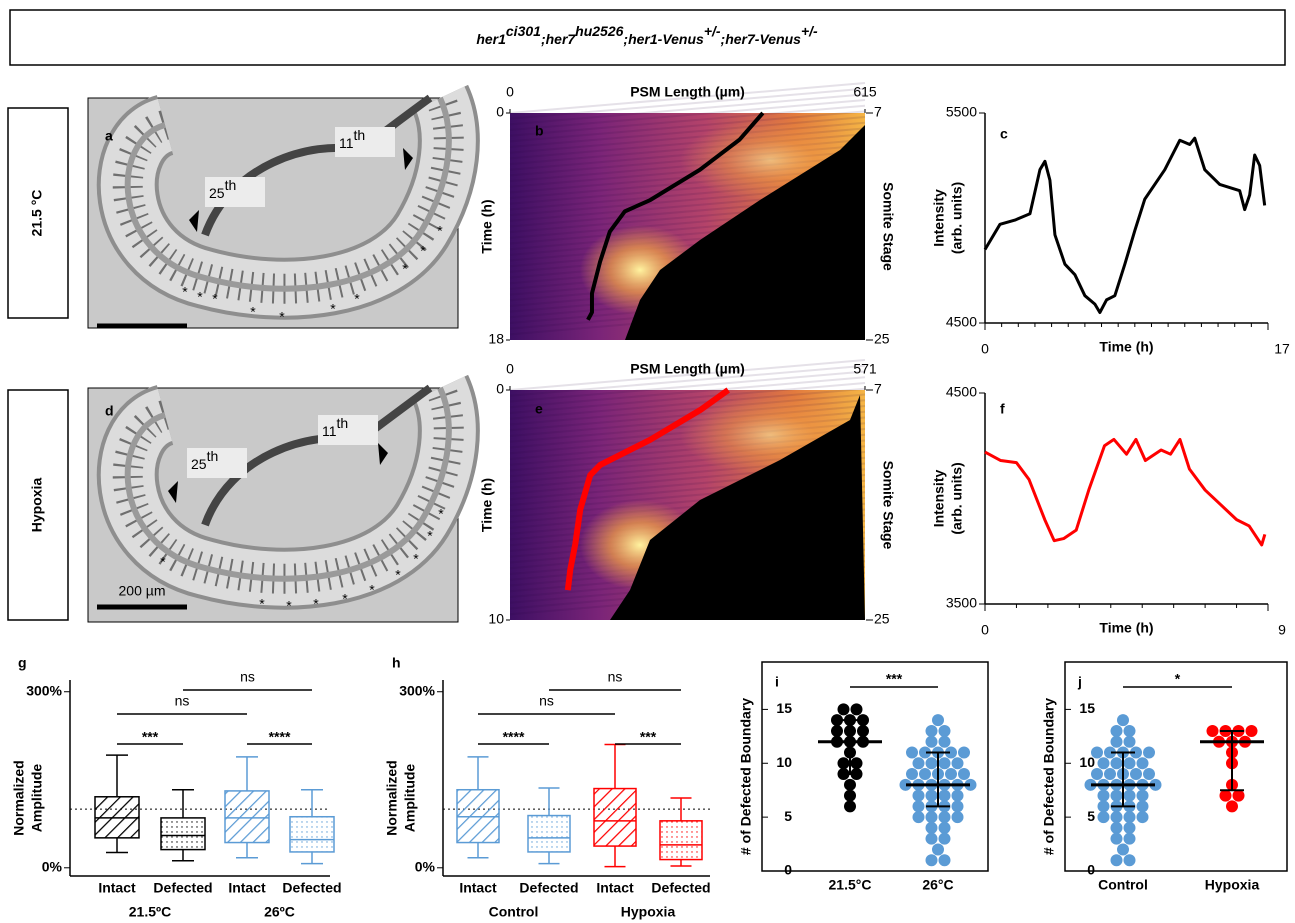 Image resolution: width=1295 pixels, height=923 pixels. Describe the element at coordinates (939, 218) in the screenshot. I see `y-axis-title: Intensity` at that location.